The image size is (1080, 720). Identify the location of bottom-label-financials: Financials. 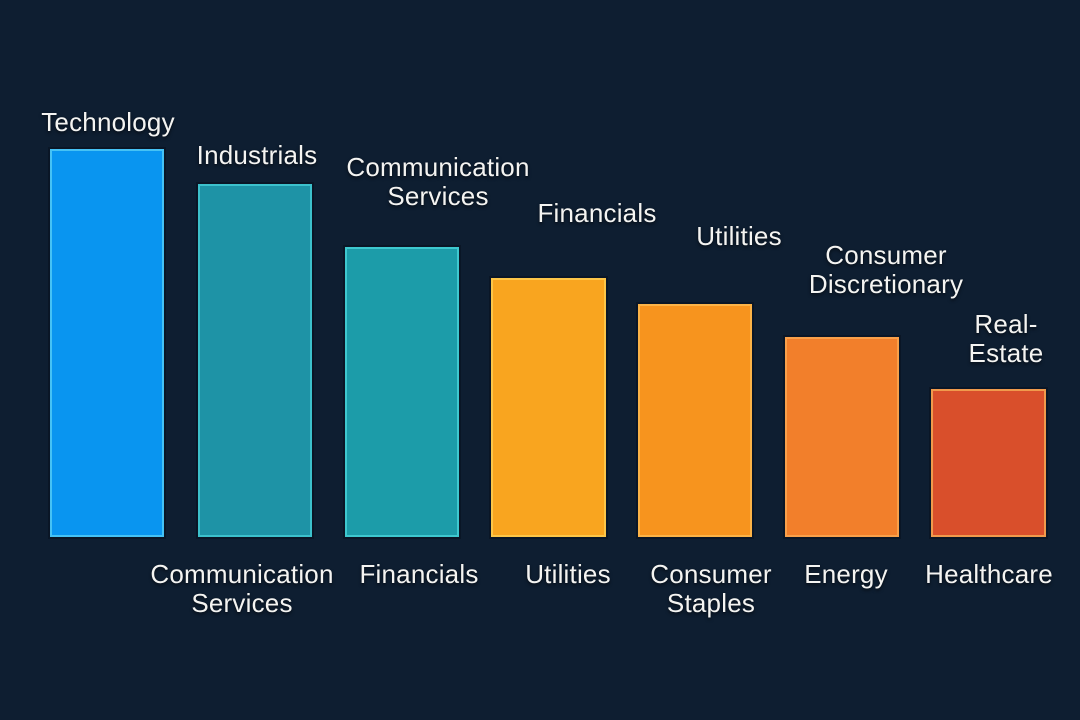
(419, 574).